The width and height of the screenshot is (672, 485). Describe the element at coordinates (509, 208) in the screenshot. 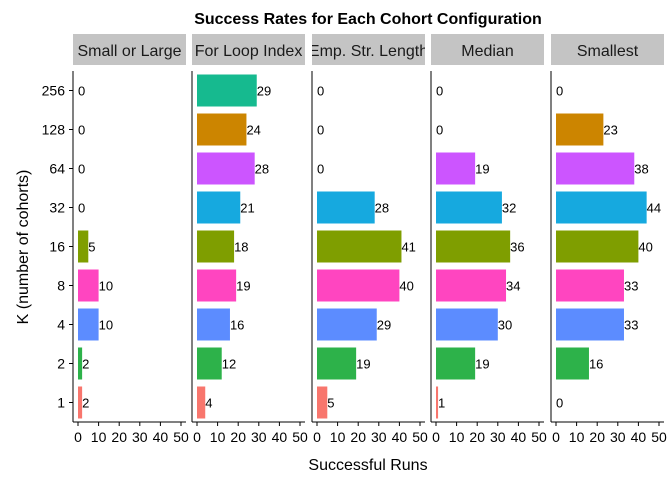

I see `bar-value-label: 32` at that location.